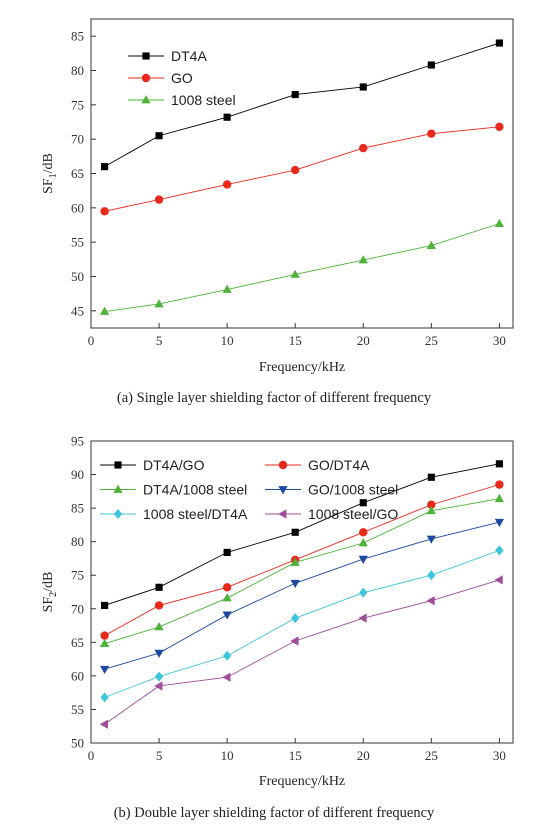 Image resolution: width=549 pixels, height=835 pixels. I want to click on legend-label: GO/1008 steel, so click(353, 490).